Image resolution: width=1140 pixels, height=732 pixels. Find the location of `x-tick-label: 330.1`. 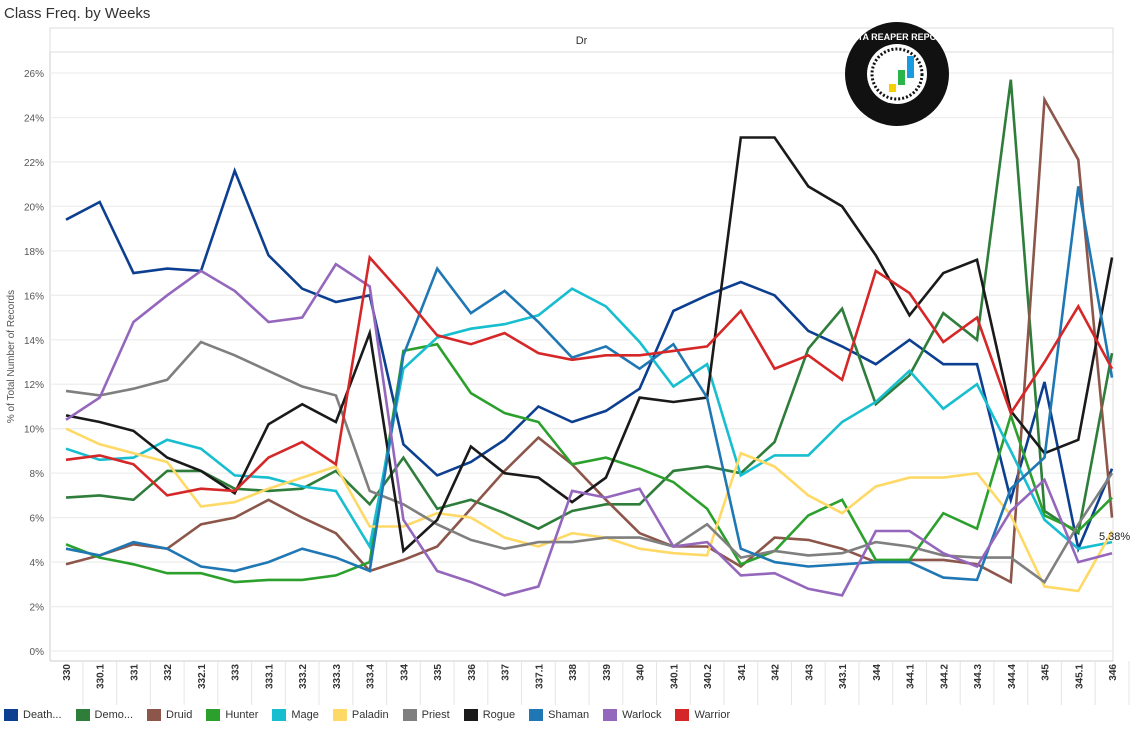

x-tick-label: 330.1 is located at coordinates (101, 676).